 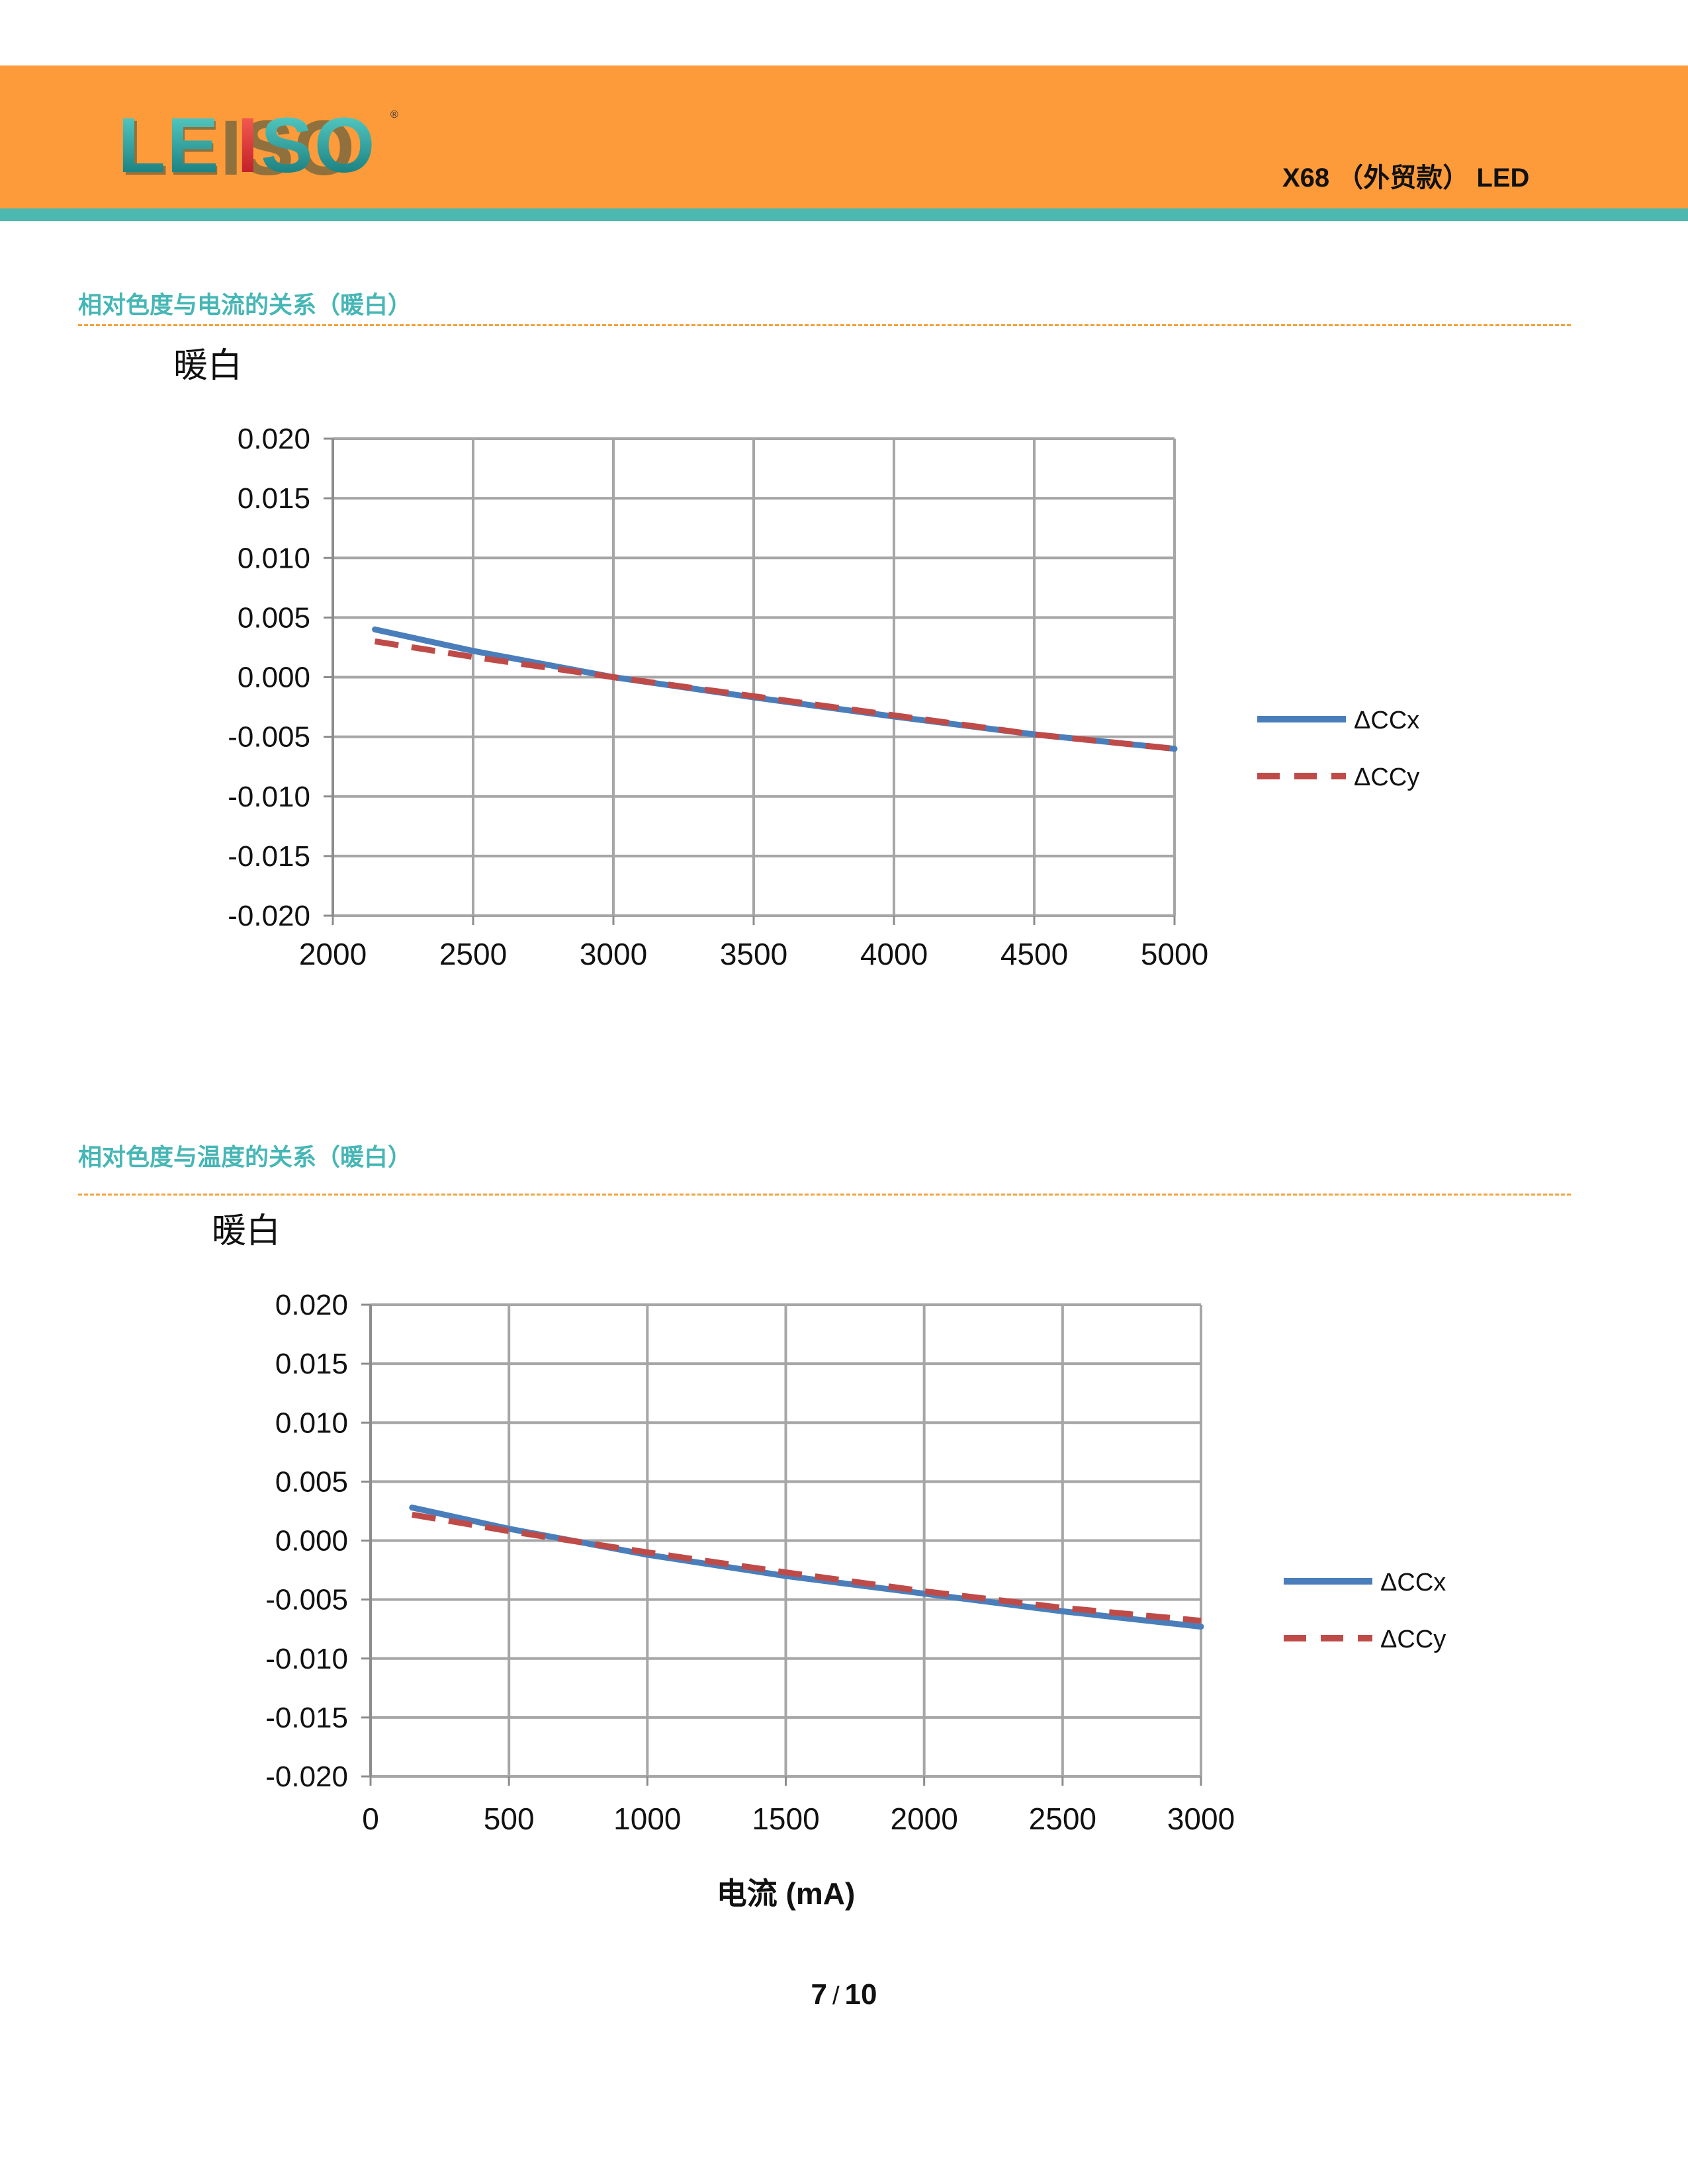 I want to click on page-number: 7/10, so click(x=844, y=1994).